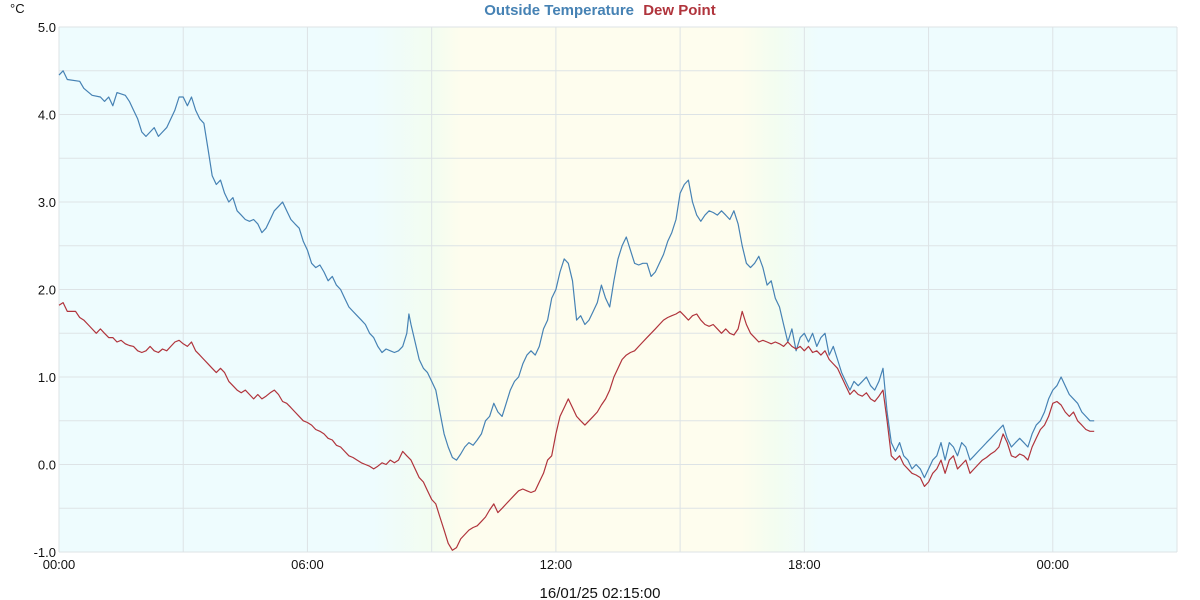 The image size is (1200, 600). Describe the element at coordinates (47, 115) in the screenshot. I see `y-tick-label: 4.0` at that location.